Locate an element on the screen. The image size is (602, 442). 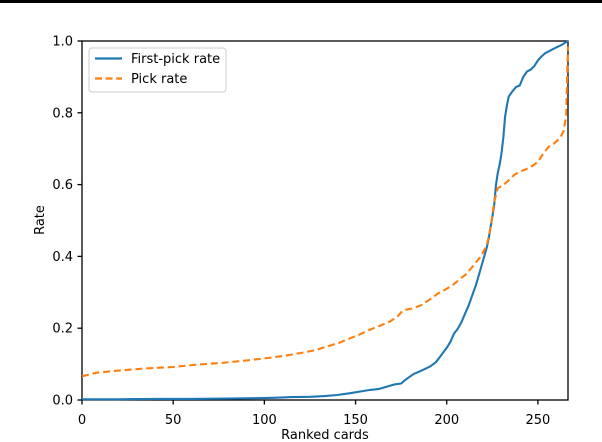
top-rule is located at coordinates (301, 1).